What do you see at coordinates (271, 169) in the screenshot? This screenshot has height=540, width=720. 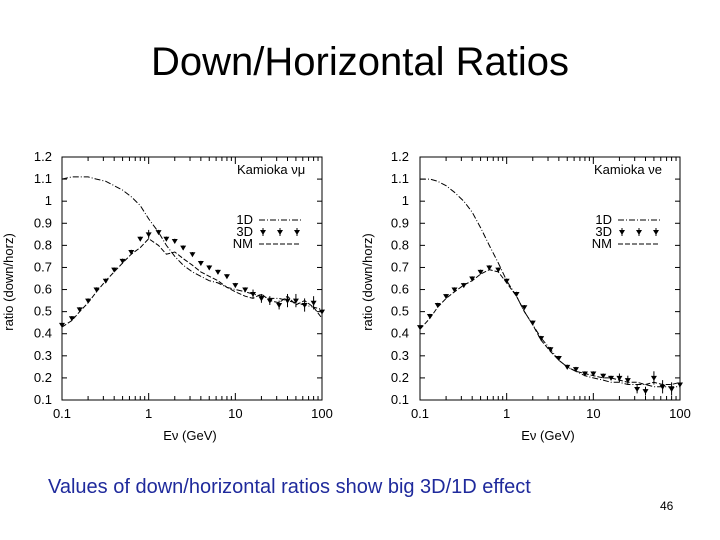 I see `panel-title: Kamioka νμ` at bounding box center [271, 169].